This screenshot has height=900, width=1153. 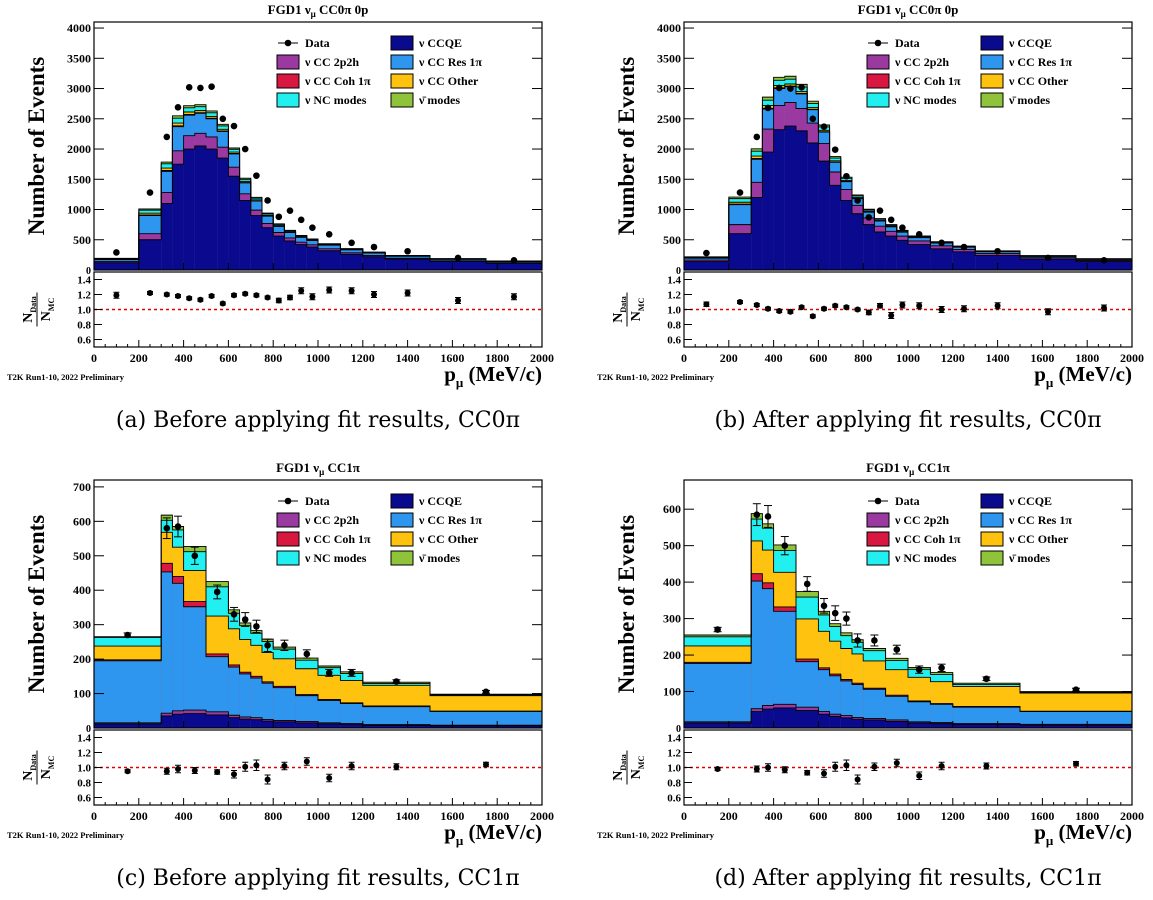 What do you see at coordinates (84, 769) in the screenshot?
I see `ratio-tick-label: 1.0` at bounding box center [84, 769].